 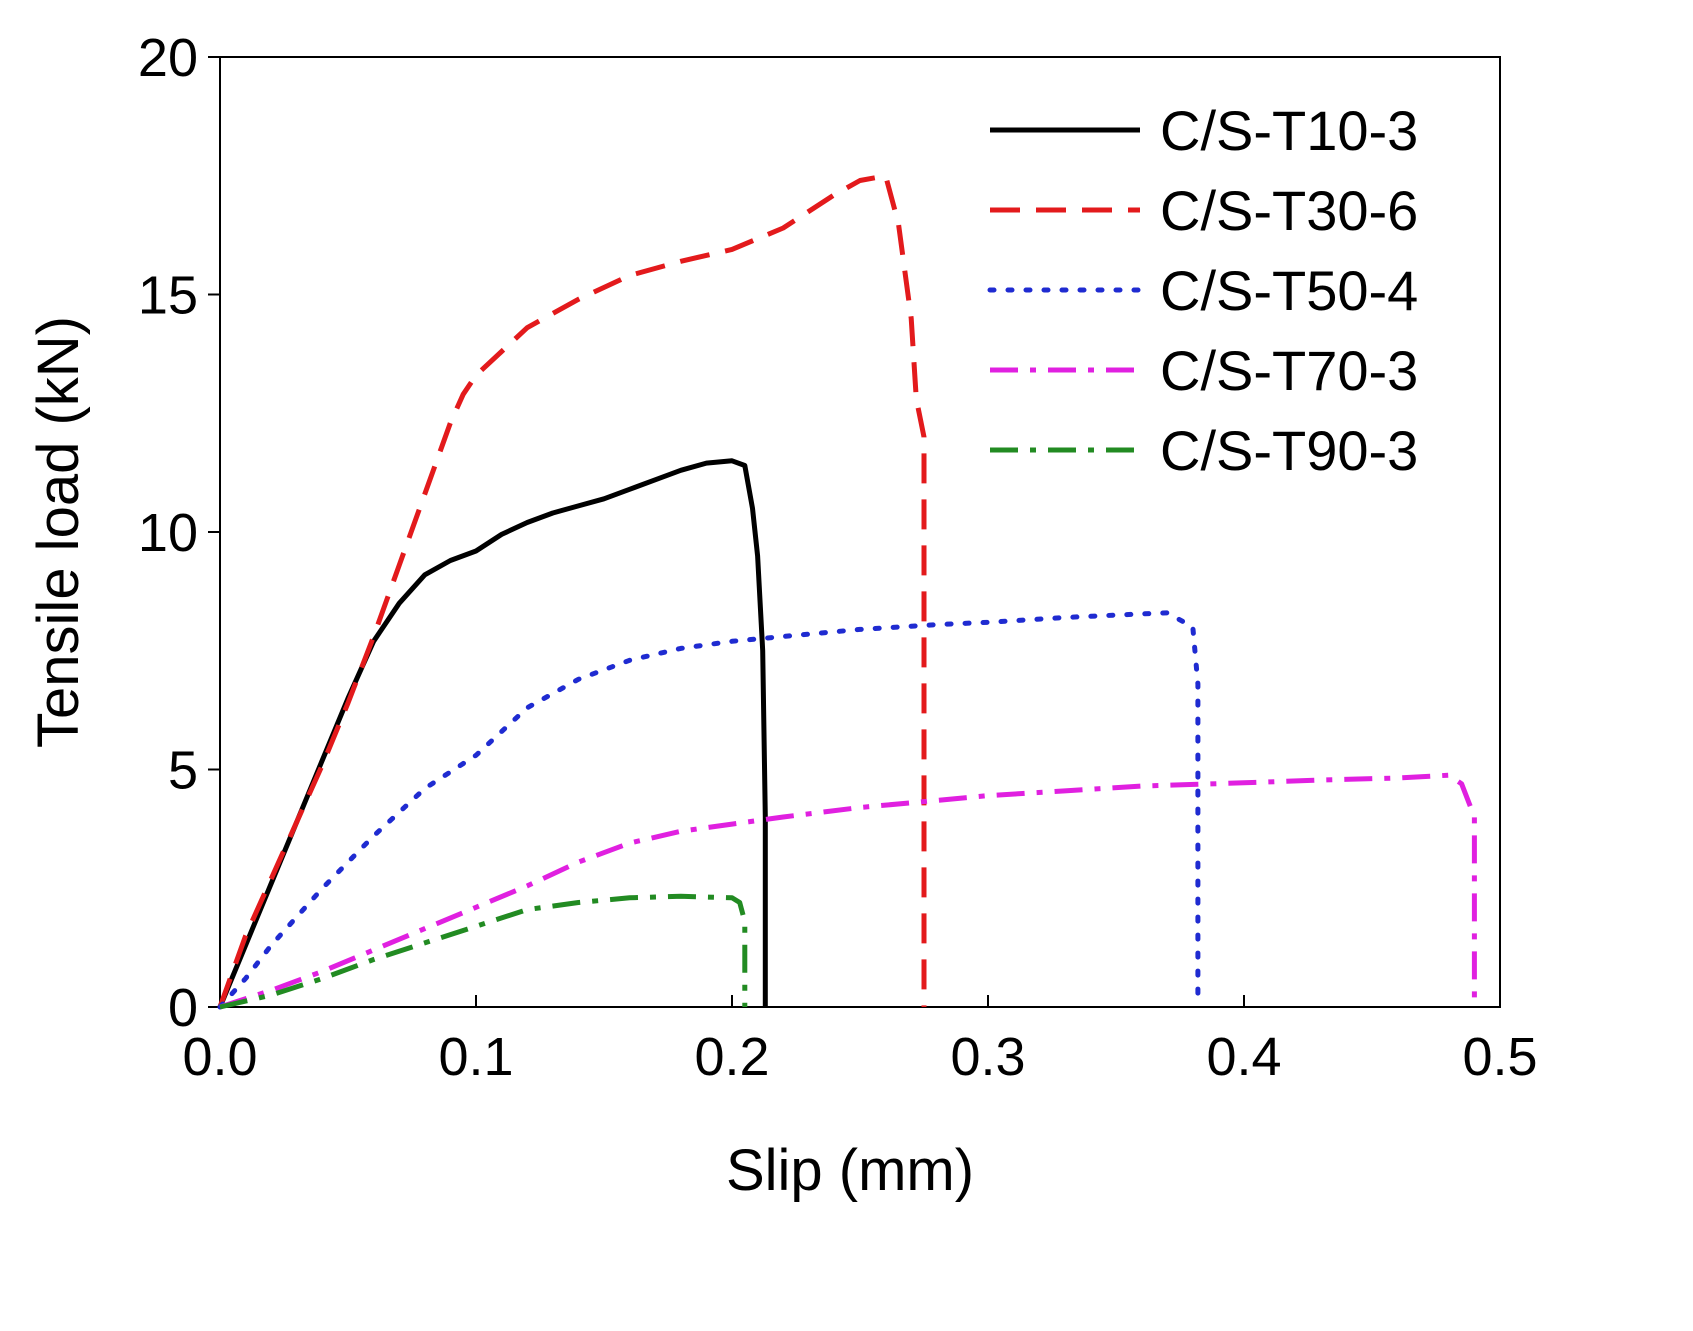 I want to click on x-tick-label: 0.1, so click(x=475, y=1057).